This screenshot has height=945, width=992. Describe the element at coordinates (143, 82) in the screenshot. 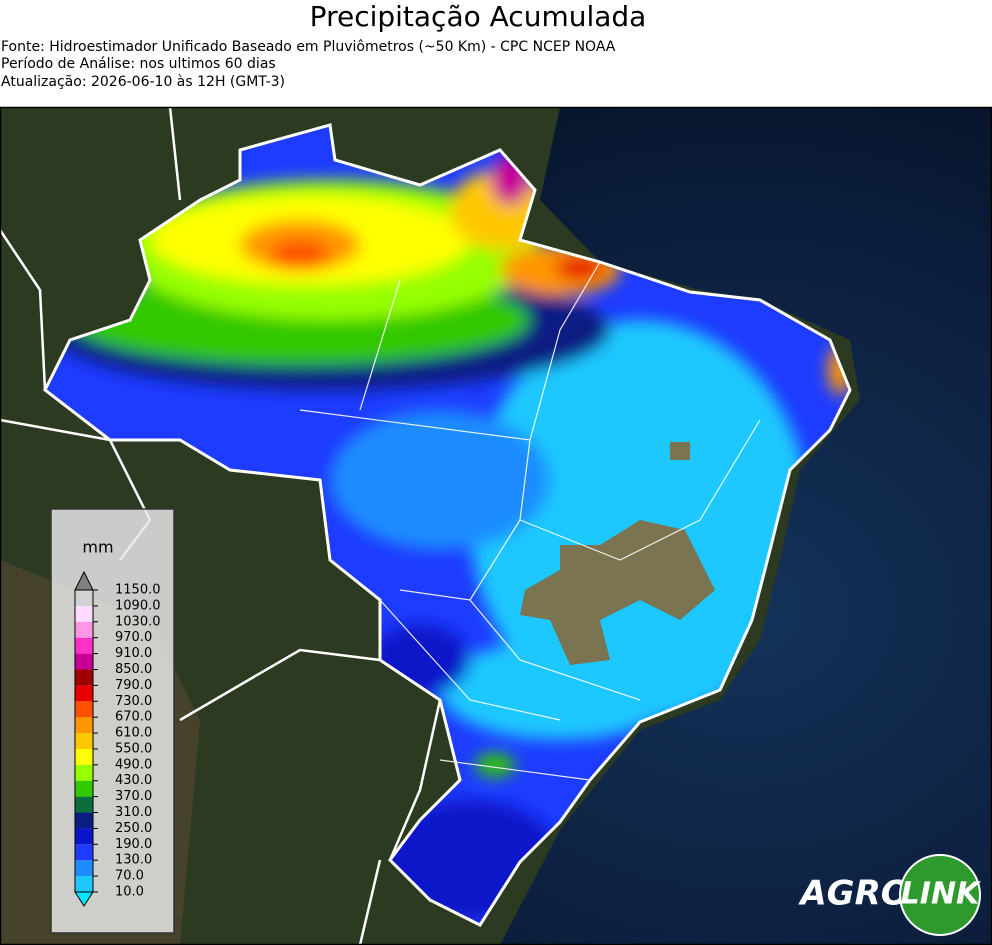

I see `info-line: Atualização: 2026-06-10 às 12H (GMT-3)` at that location.